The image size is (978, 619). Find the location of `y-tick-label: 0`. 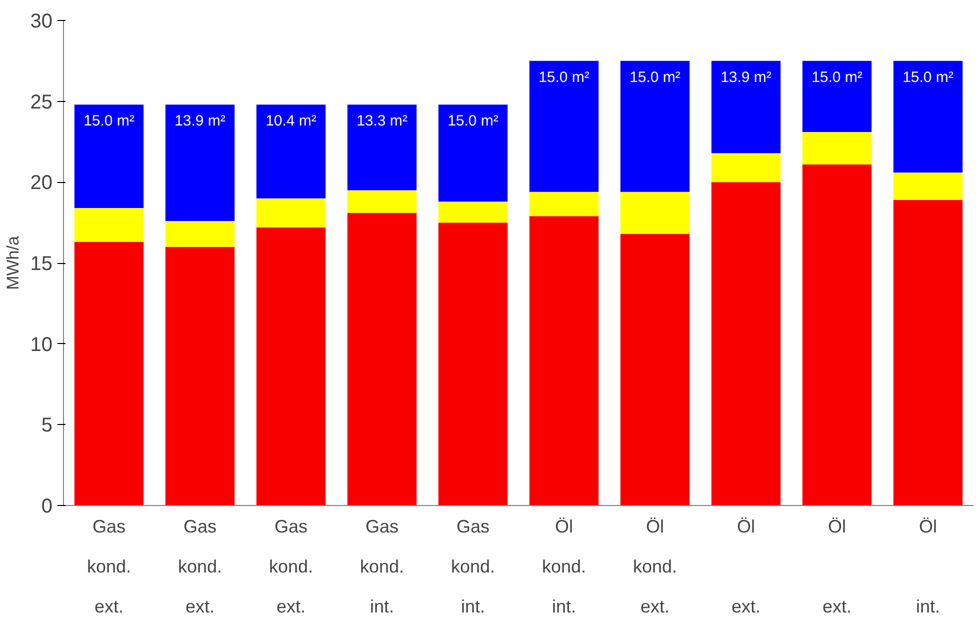

y-tick-label: 0 is located at coordinates (46, 507).